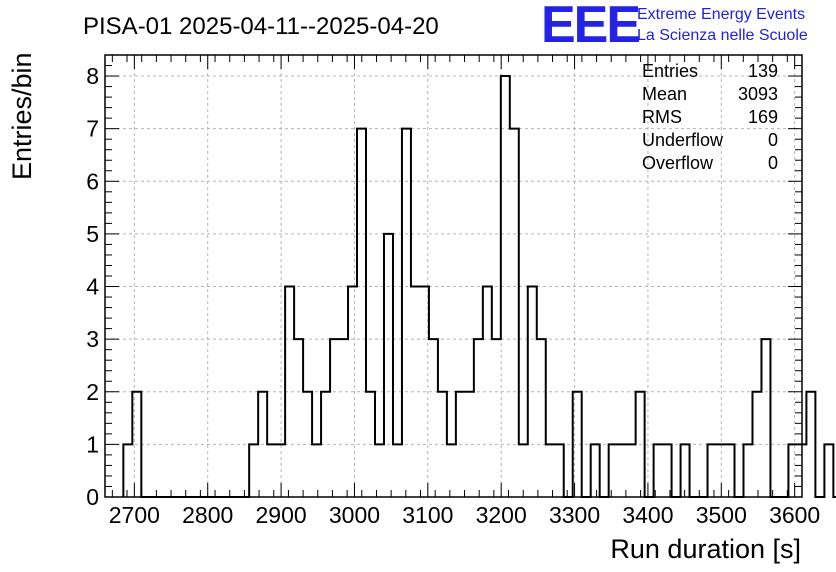  I want to click on stats-label: Underflow, so click(683, 140).